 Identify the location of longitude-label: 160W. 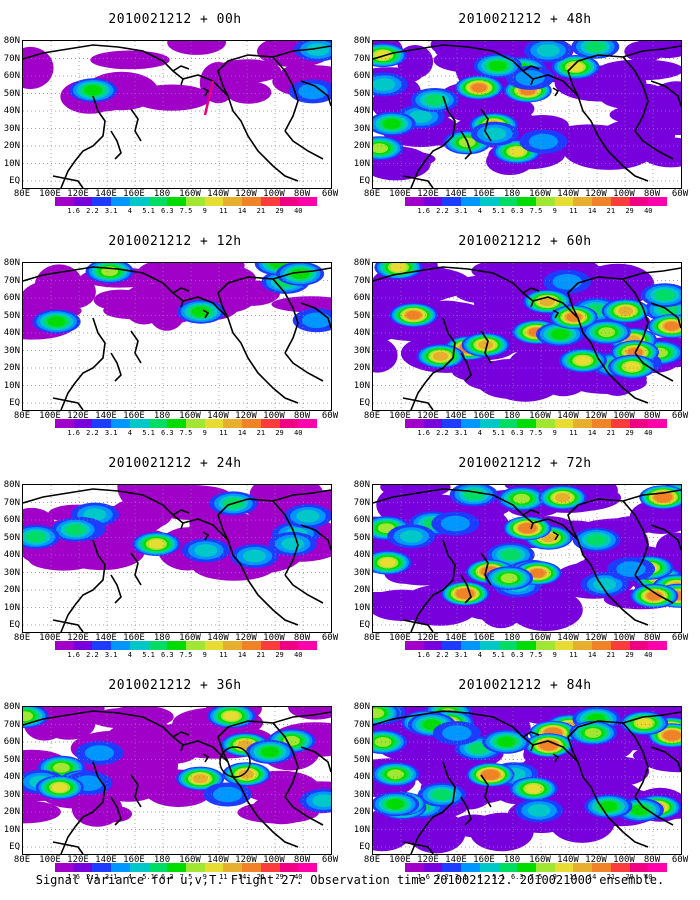
(540, 860).